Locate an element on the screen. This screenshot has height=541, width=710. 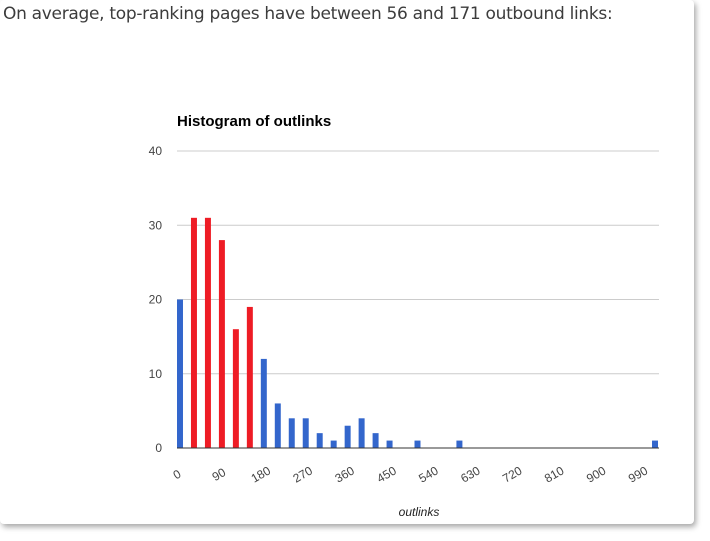
y-axis-labels: 0 10 20 30 40 is located at coordinates (156, 299).